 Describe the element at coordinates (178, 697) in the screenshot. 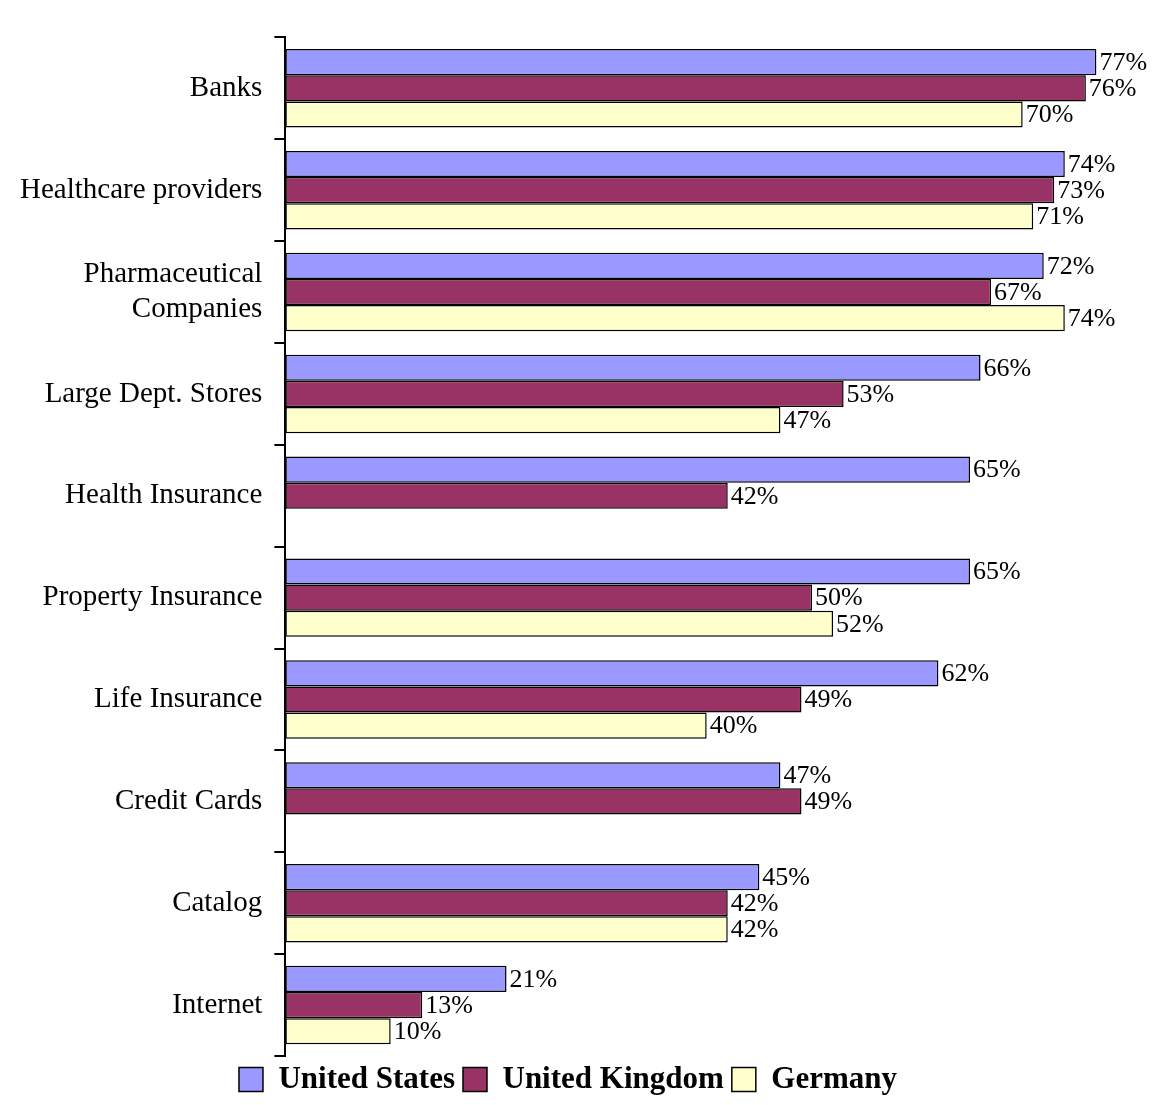

I see `y-tick-label: Life Insurance` at that location.